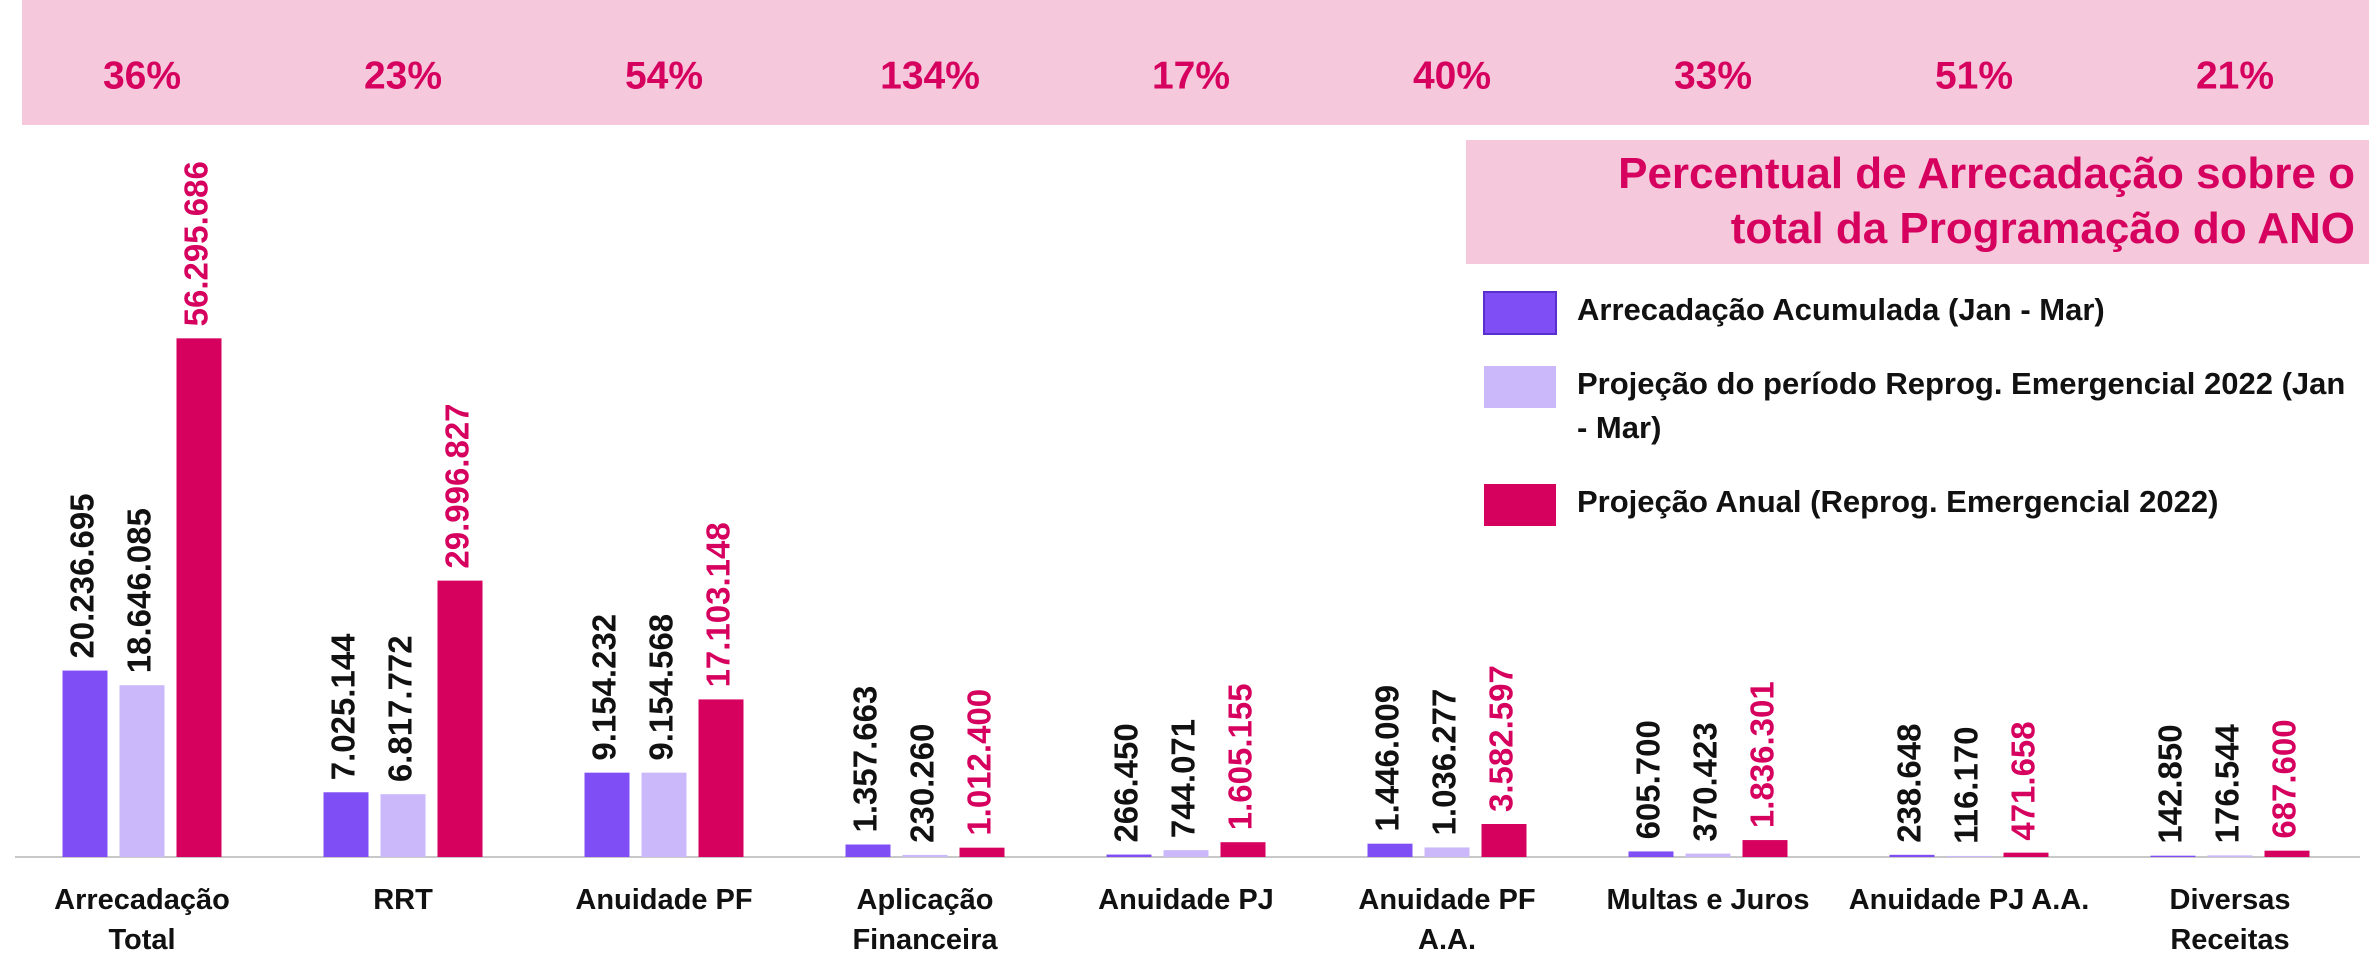 This screenshot has height=960, width=2369. Describe the element at coordinates (1191, 75) in the screenshot. I see `percent-label: 17%` at that location.